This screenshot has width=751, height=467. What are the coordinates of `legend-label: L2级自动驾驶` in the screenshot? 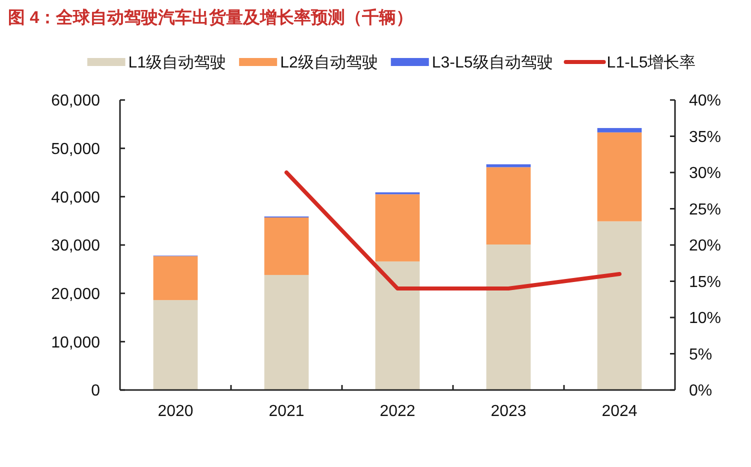 It's located at (329, 63).